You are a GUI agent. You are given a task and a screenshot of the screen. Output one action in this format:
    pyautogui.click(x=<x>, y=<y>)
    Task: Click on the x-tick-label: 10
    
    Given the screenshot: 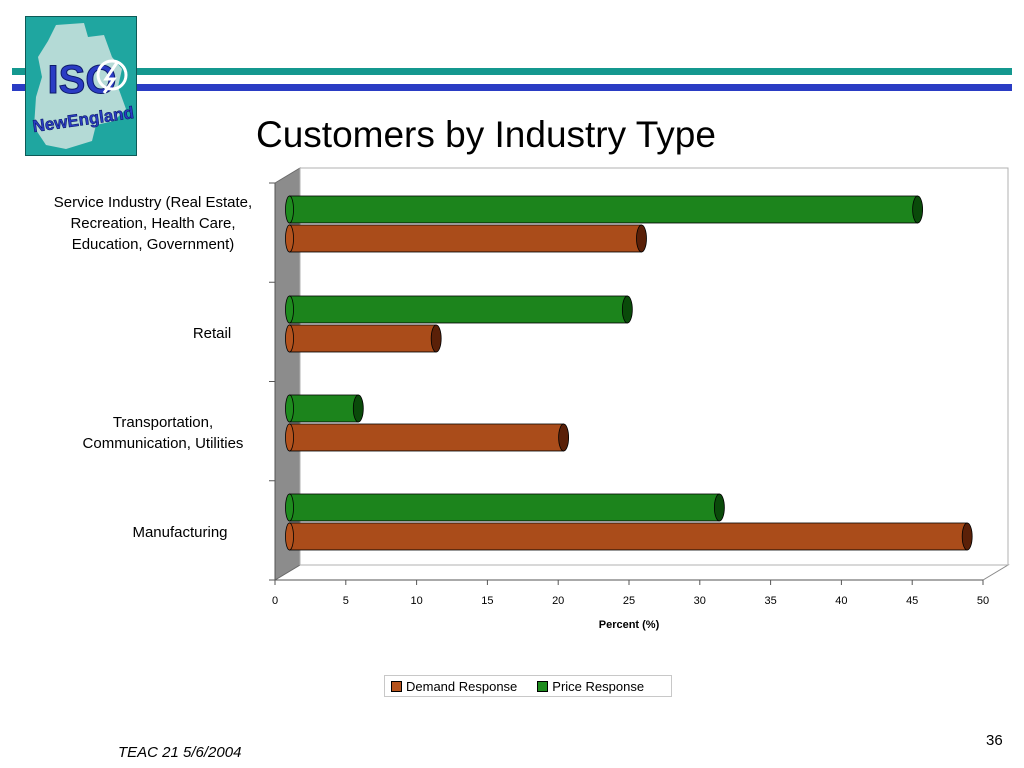 What is the action you would take?
    pyautogui.click(x=416, y=601)
    